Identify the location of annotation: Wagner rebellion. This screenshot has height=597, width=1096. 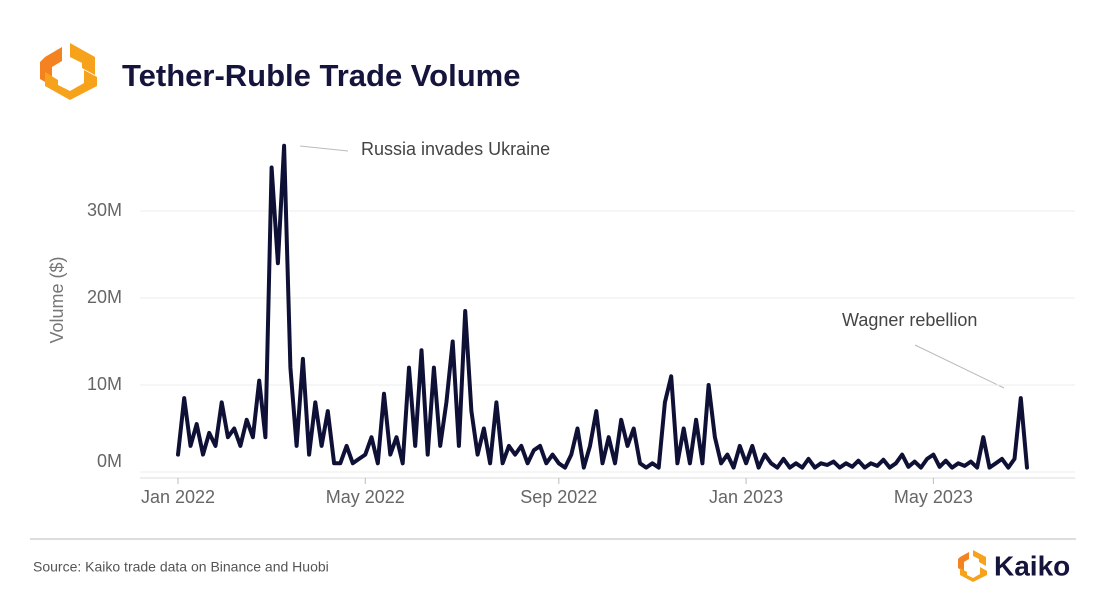
(909, 320).